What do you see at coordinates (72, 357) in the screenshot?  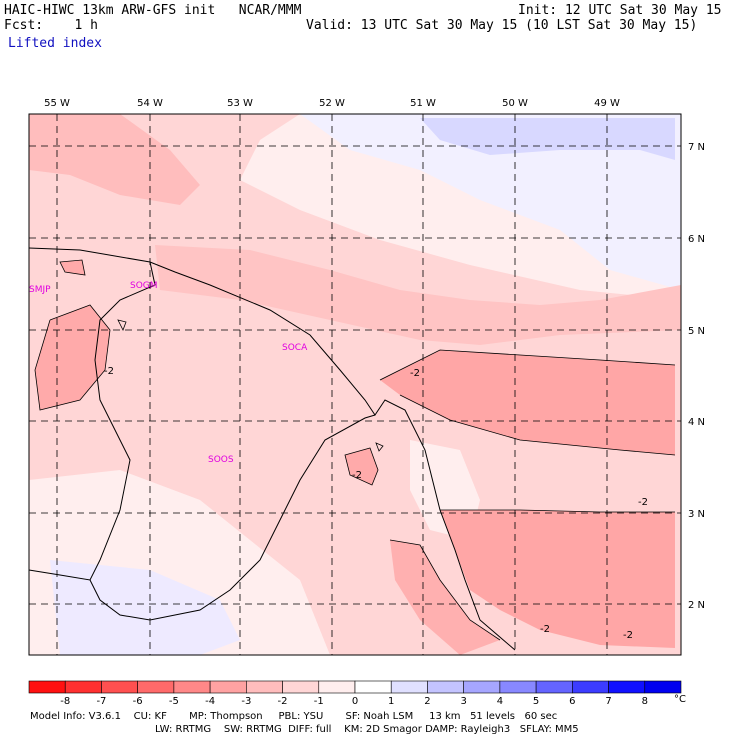 I see `west-neg2-region` at bounding box center [72, 357].